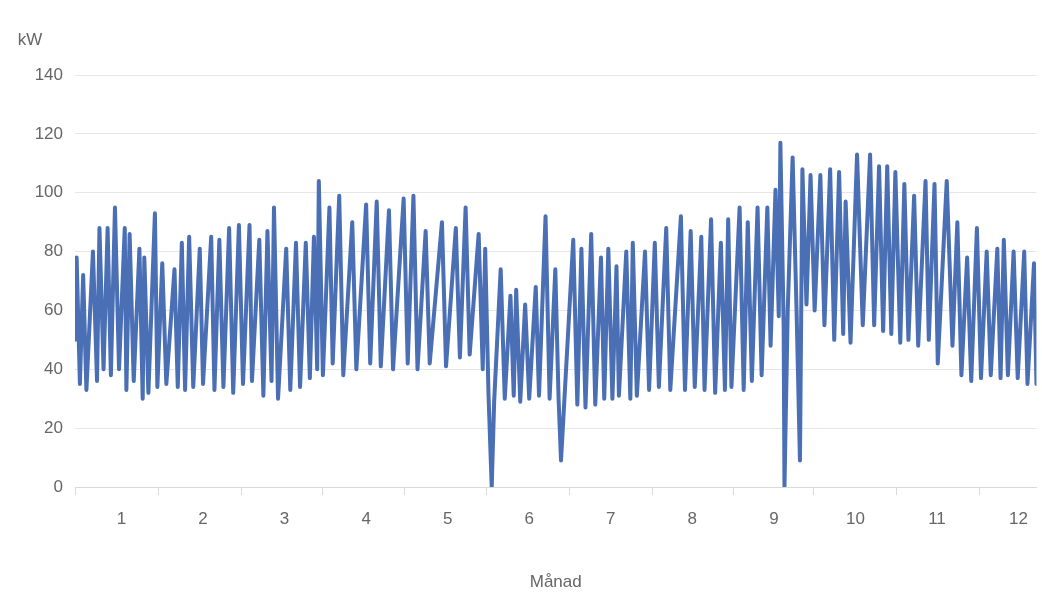 This screenshot has width=1042, height=597. I want to click on y-axis-title: kW, so click(30, 39).